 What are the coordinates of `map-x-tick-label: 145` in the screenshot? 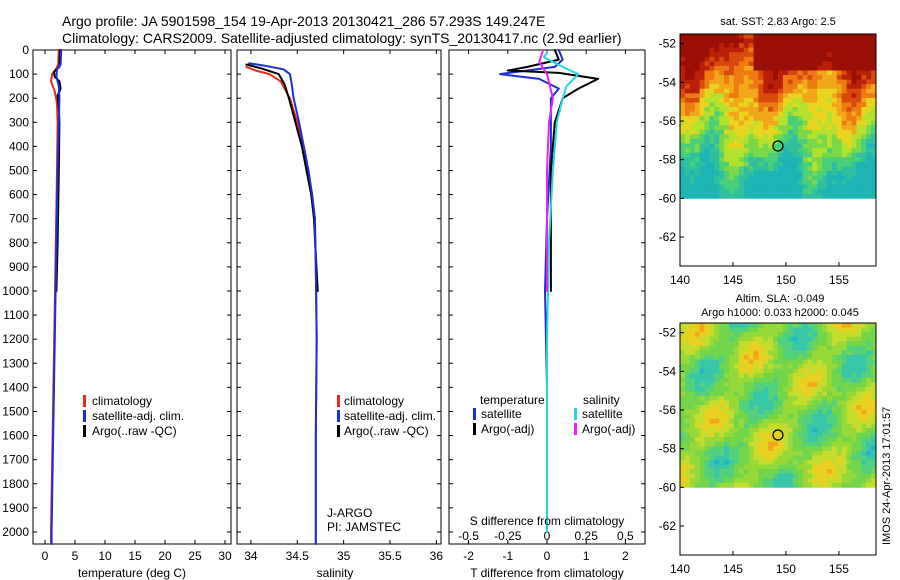 It's located at (733, 569).